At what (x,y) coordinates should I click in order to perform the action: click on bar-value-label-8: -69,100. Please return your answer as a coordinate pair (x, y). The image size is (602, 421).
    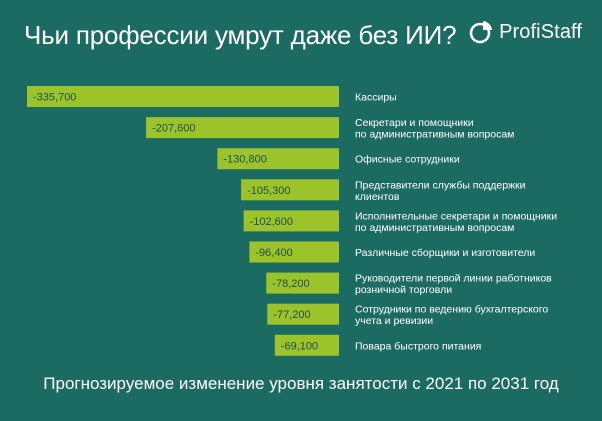
    Looking at the image, I should click on (299, 346).